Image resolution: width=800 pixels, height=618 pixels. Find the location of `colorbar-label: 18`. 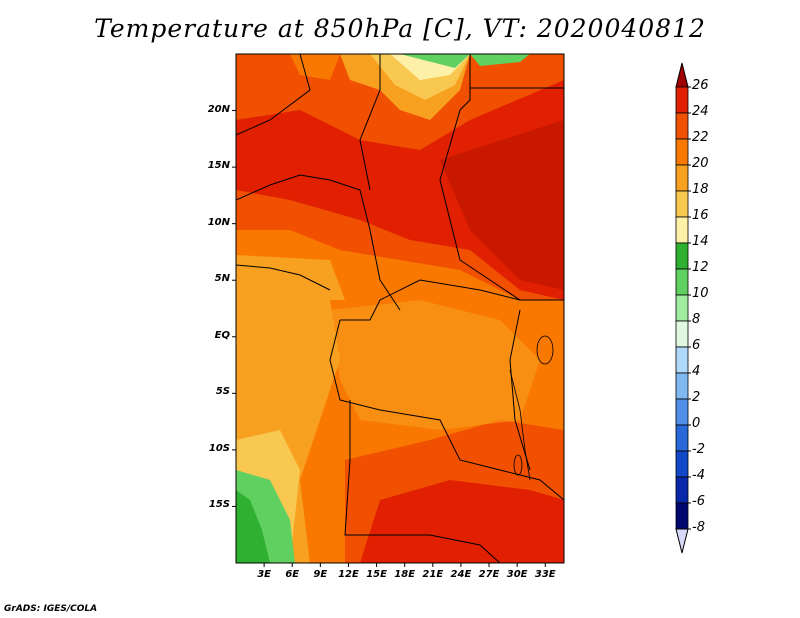

colorbar-label: 18 is located at coordinates (700, 189).